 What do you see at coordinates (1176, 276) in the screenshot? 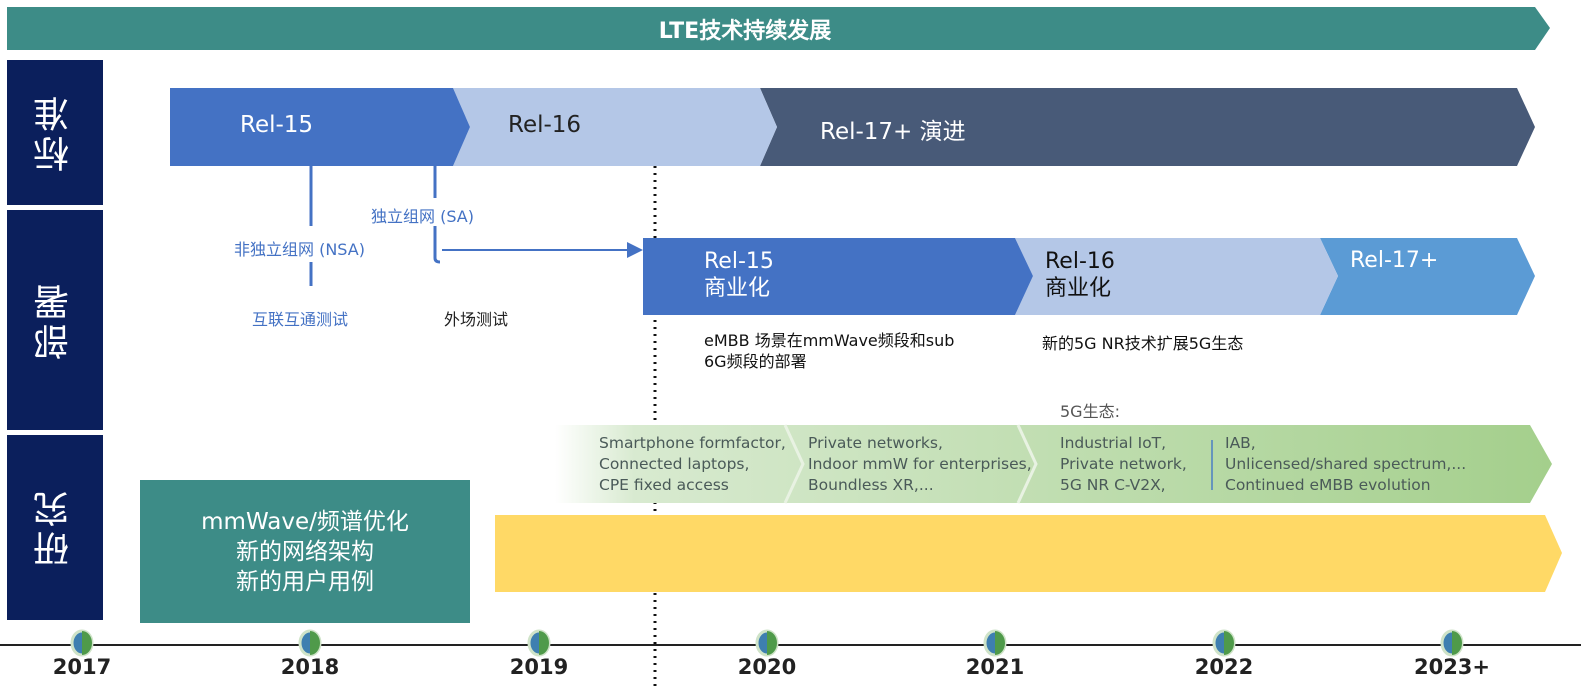
I see `rel16-deploy-arrow` at bounding box center [1176, 276].